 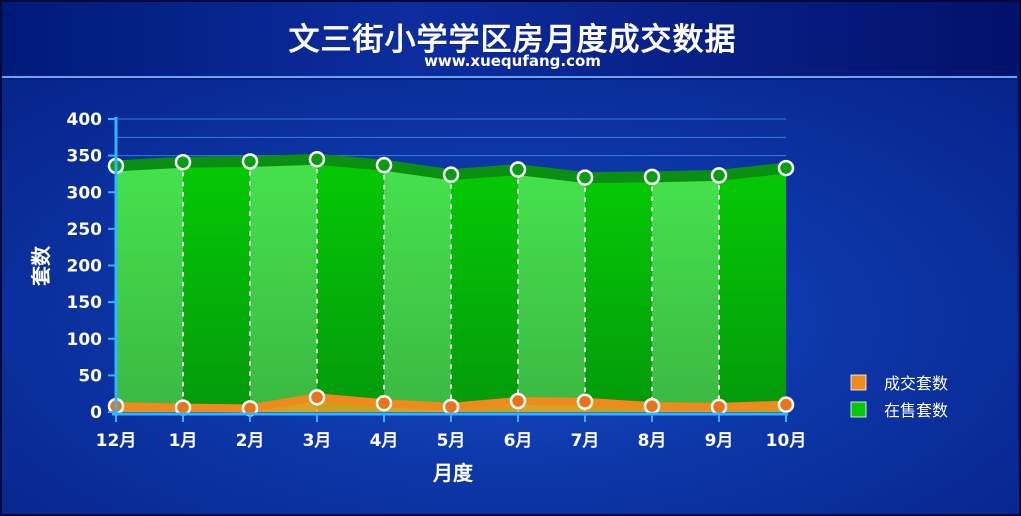 What do you see at coordinates (585, 441) in the screenshot?
I see `x-tick-label: 7月` at bounding box center [585, 441].